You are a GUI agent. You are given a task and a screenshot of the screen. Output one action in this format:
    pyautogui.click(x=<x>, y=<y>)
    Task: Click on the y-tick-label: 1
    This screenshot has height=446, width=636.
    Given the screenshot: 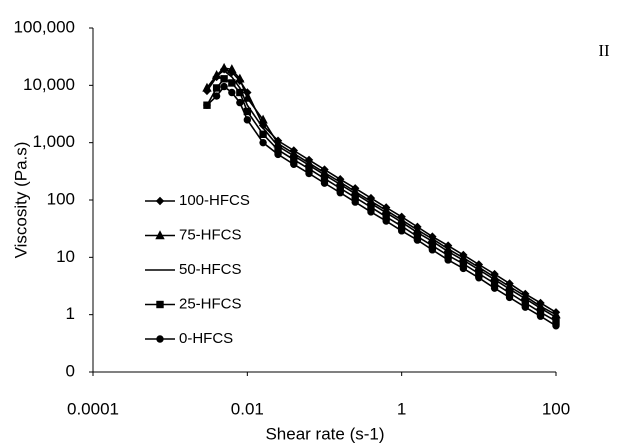 What is the action you would take?
    pyautogui.click(x=70, y=313)
    